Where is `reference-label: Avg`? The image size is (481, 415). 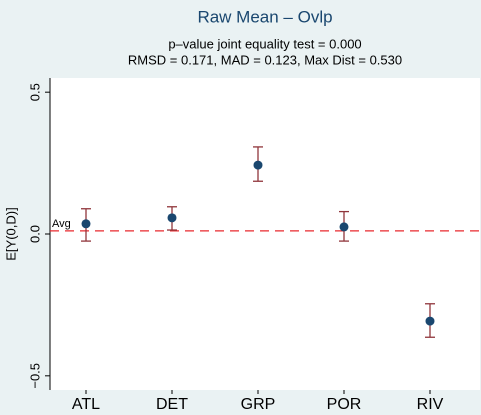
reference-label: Avg is located at coordinates (61, 224).